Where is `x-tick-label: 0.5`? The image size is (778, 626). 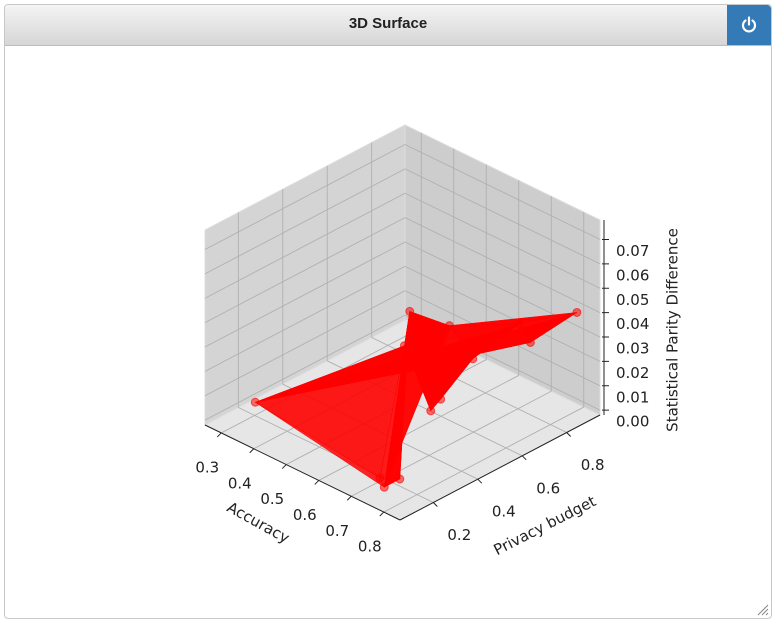 x-tick-label: 0.5 is located at coordinates (272, 499).